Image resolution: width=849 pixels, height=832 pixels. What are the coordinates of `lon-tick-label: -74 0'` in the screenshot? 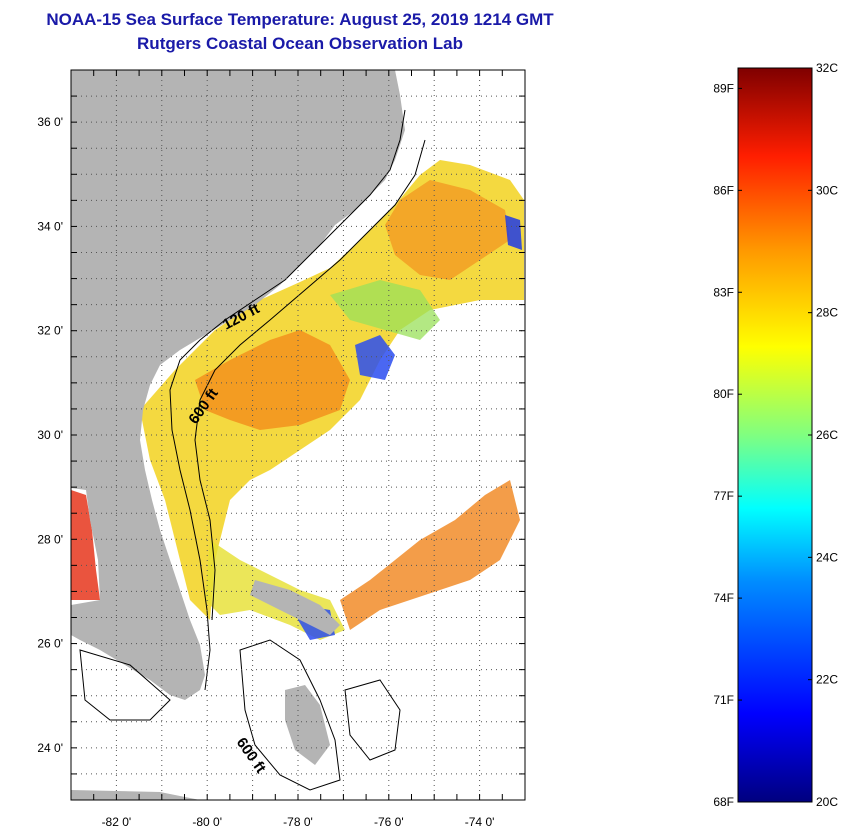 It's located at (480, 822).